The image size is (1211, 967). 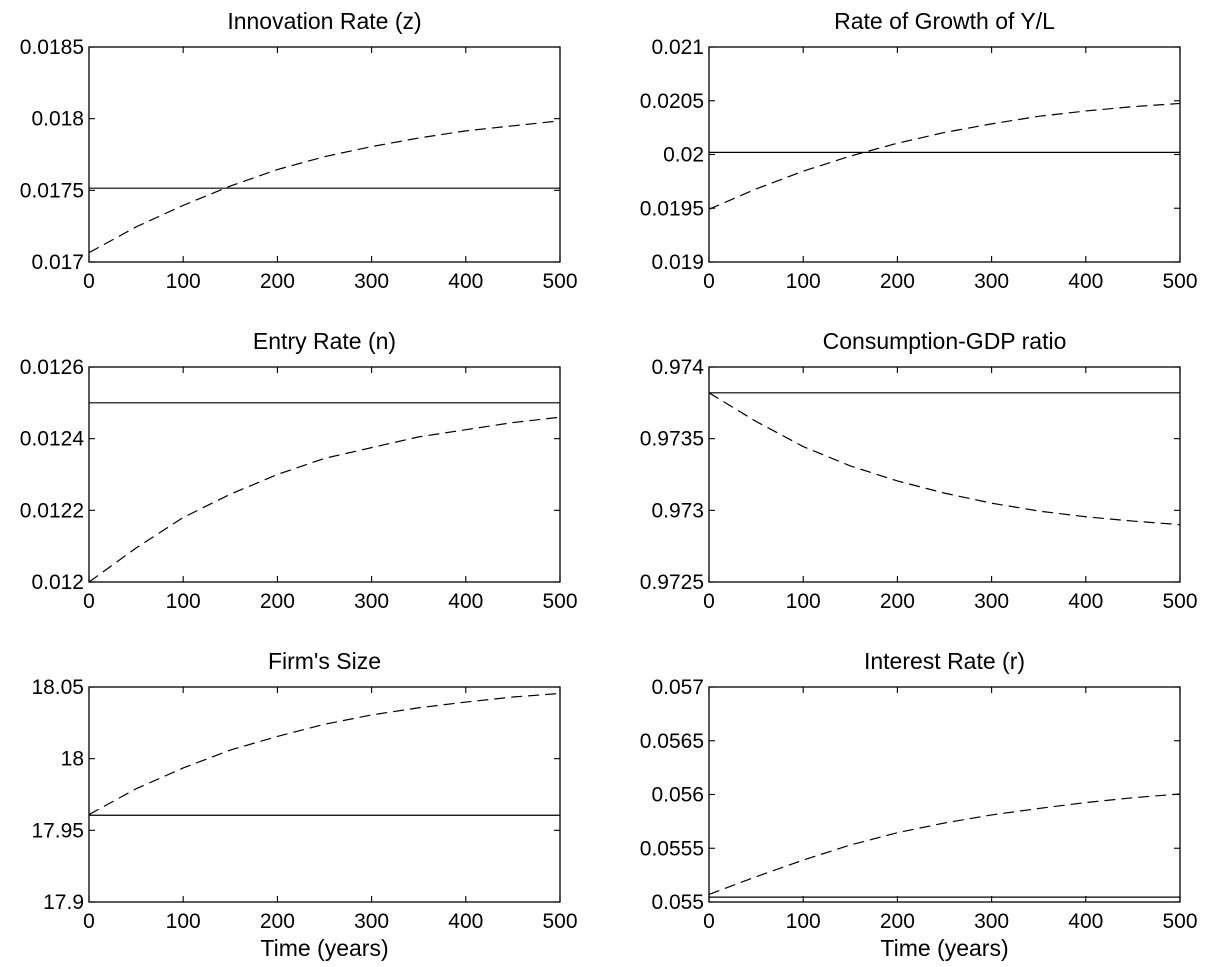 What do you see at coordinates (677, 47) in the screenshot?
I see `y-tick-label: 0.021` at bounding box center [677, 47].